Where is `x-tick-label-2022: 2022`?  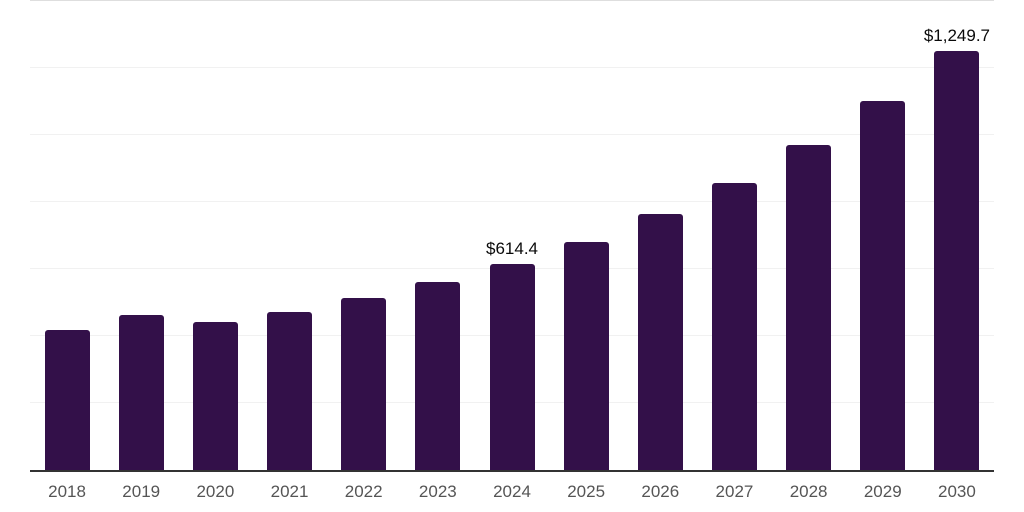 x-tick-label-2022: 2022 is located at coordinates (363, 491).